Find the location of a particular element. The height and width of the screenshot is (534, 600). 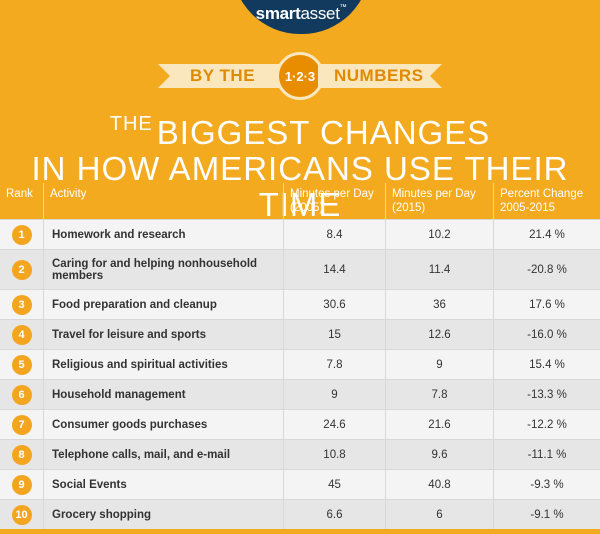

rank-cell: 6 is located at coordinates (22, 394).